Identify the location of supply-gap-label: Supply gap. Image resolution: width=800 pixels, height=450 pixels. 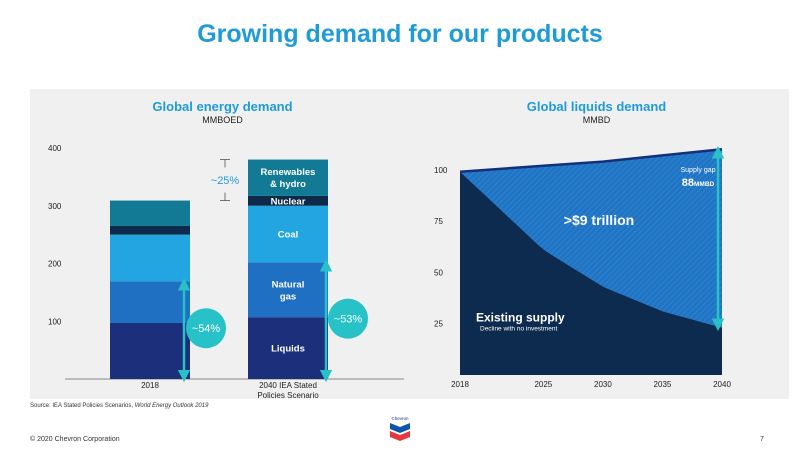
(697, 170).